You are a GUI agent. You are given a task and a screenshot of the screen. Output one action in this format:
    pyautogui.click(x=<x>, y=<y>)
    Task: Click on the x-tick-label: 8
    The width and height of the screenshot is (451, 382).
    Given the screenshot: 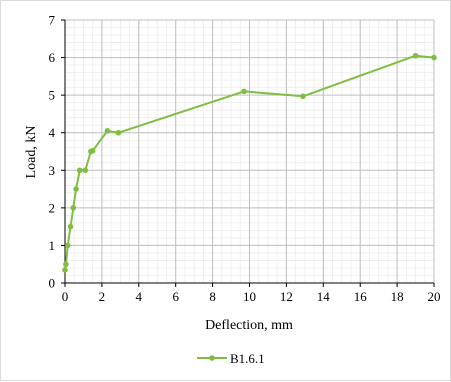 What is the action you would take?
    pyautogui.click(x=212, y=296)
    